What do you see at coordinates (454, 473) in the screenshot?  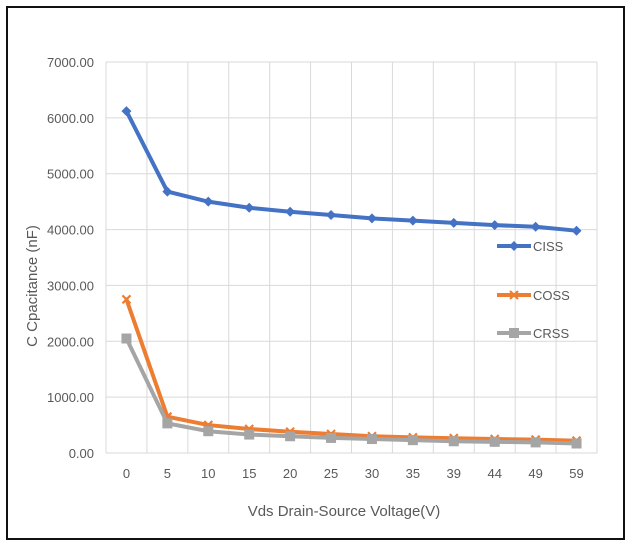 I see `x-tick-label: 39` at bounding box center [454, 473].